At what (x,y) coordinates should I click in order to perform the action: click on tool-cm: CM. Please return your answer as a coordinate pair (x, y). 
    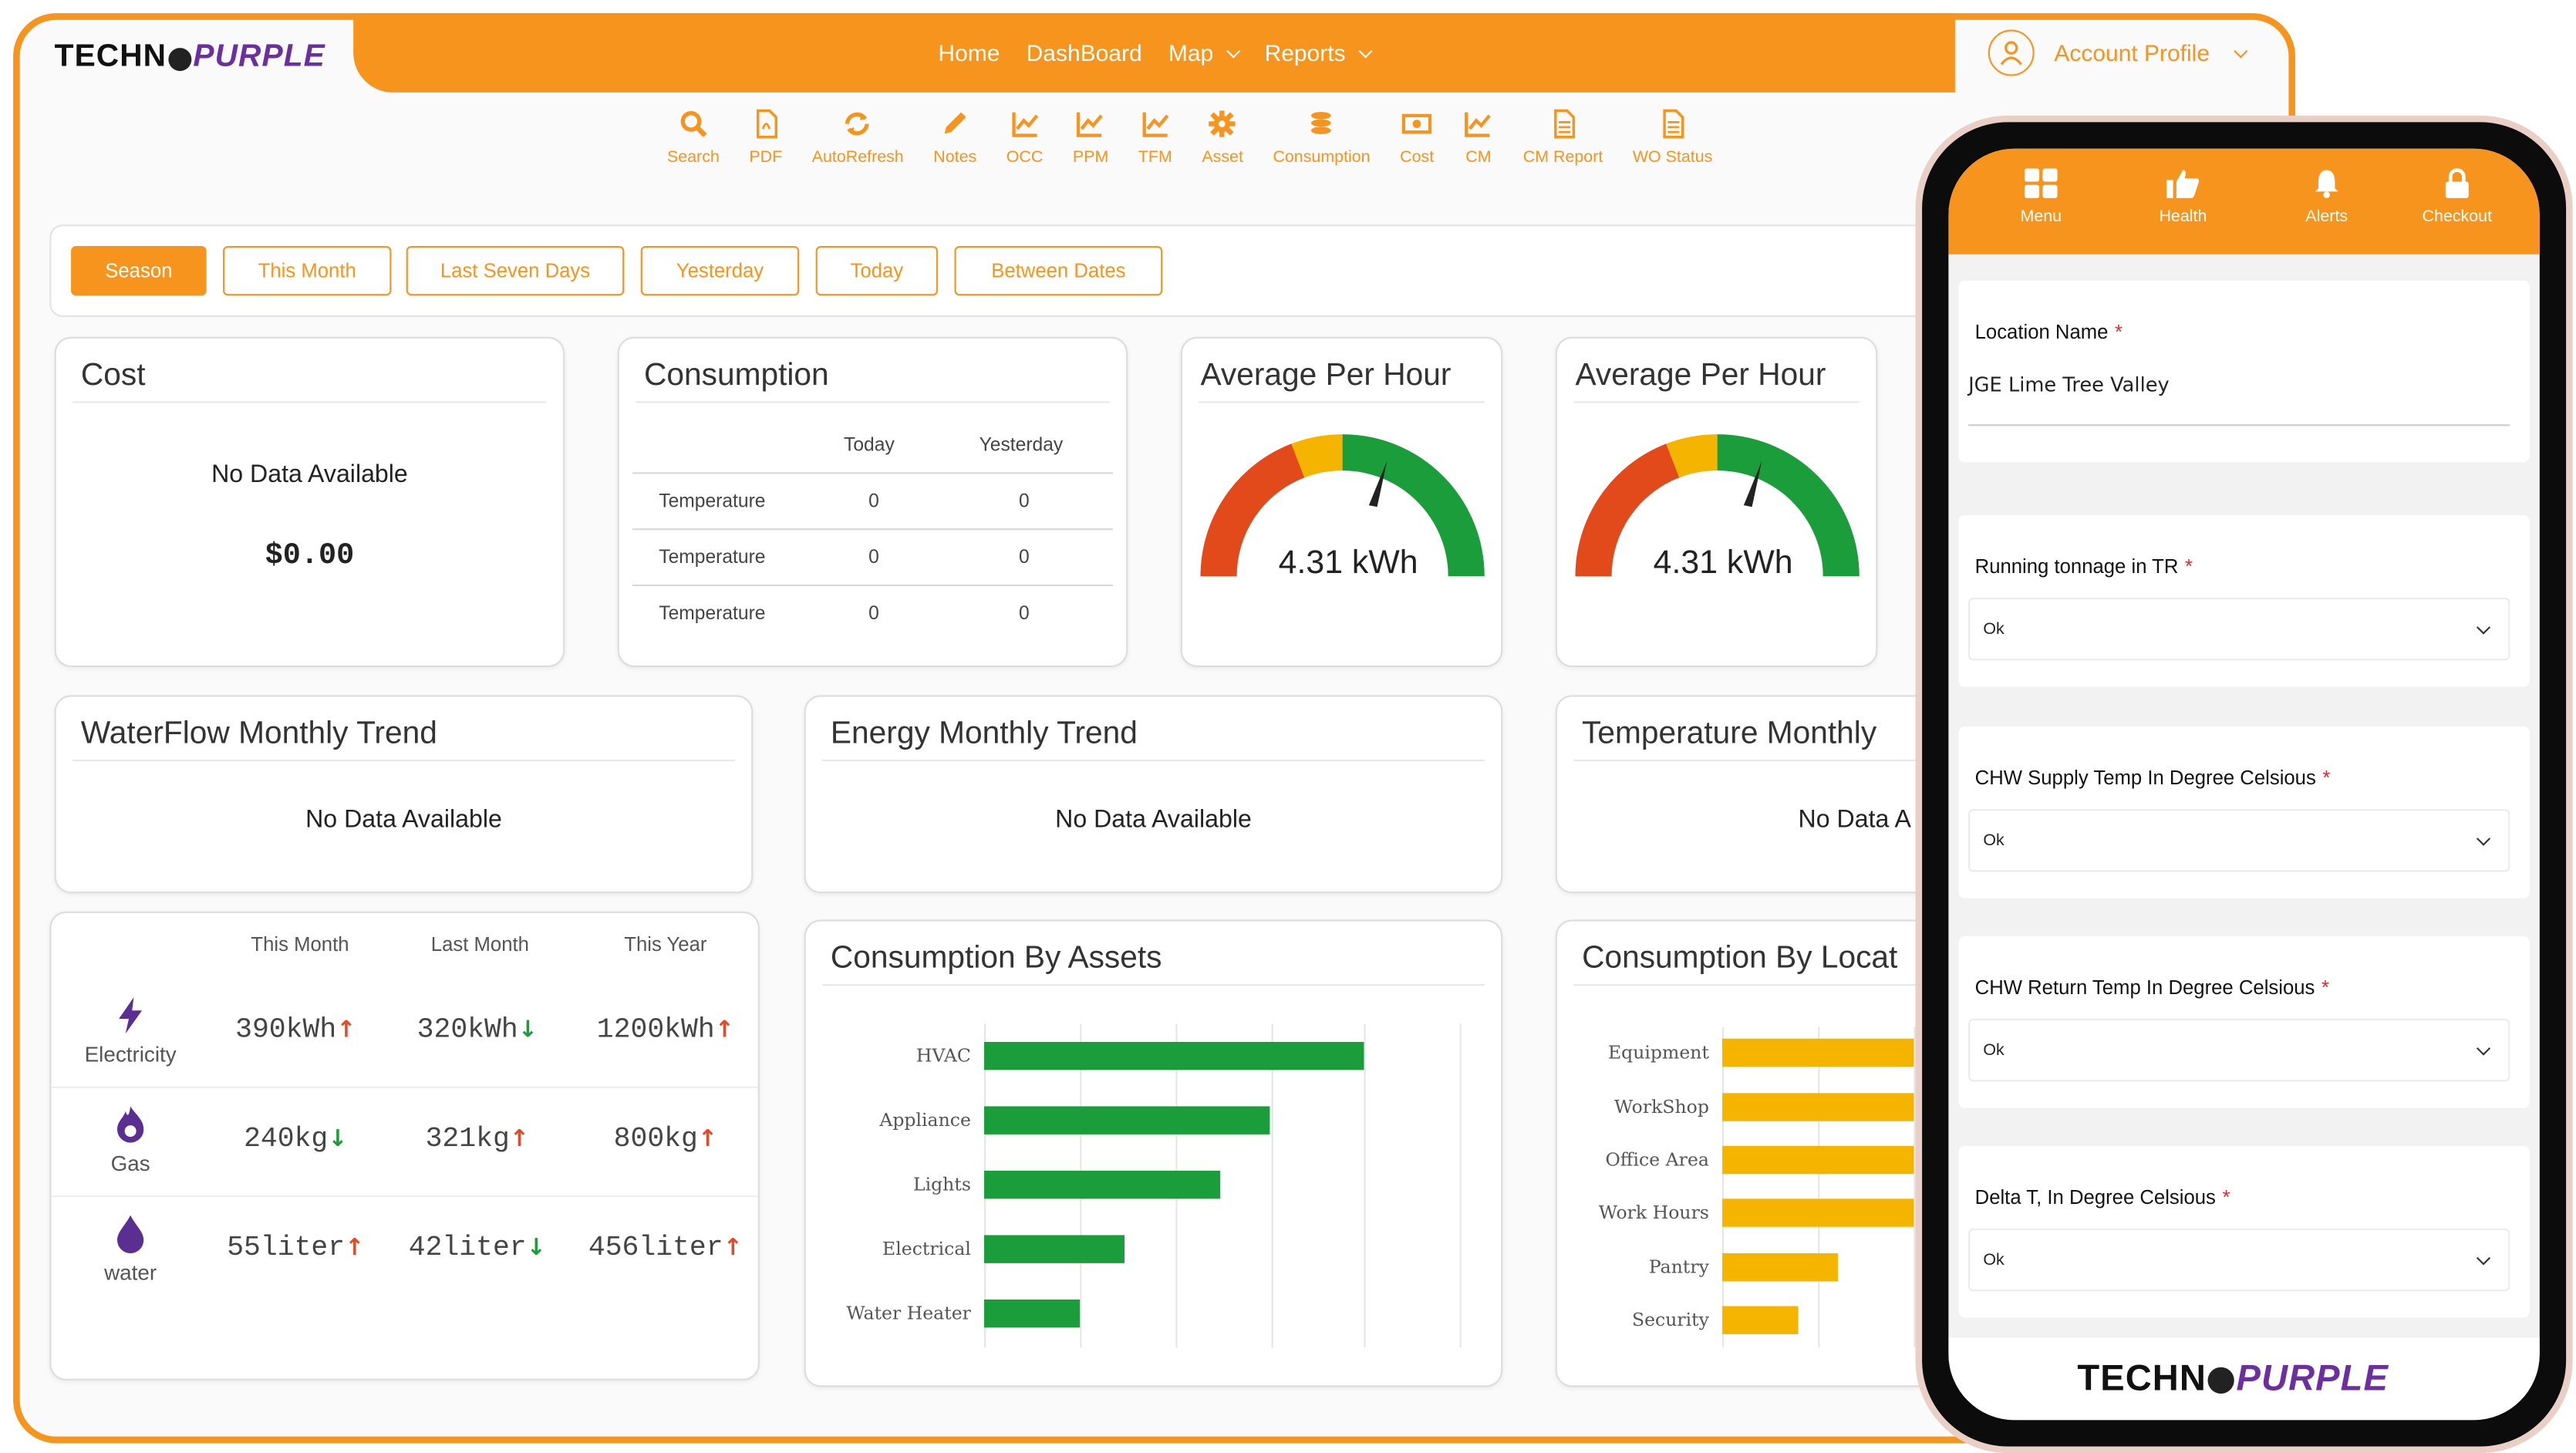
    Looking at the image, I should click on (1478, 150).